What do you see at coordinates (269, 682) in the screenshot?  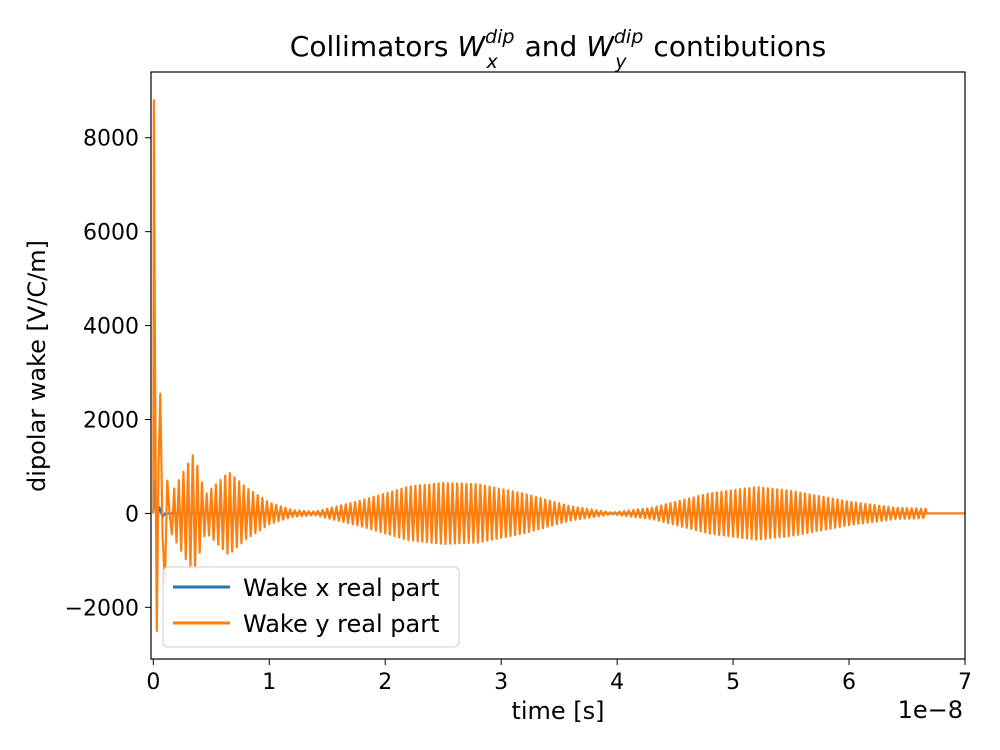 I see `x-tick-label: 1` at bounding box center [269, 682].